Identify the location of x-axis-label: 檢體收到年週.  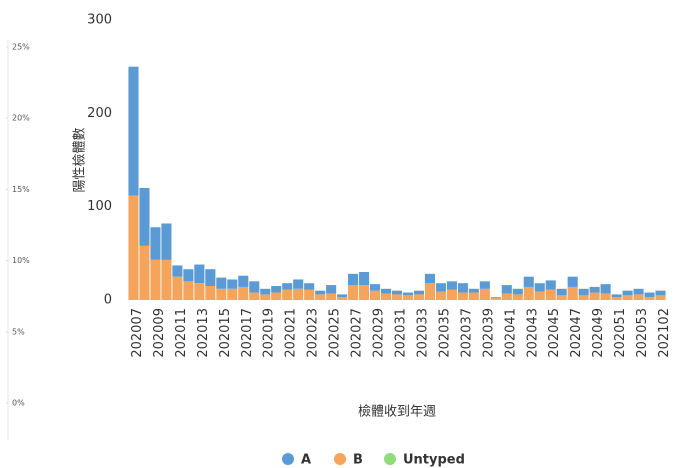
(397, 412).